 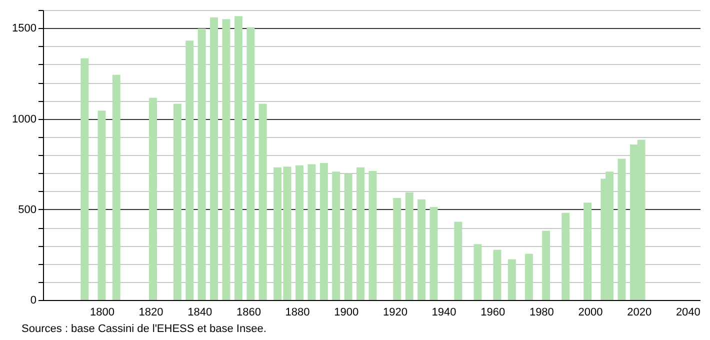 I want to click on x-tick-label: 1860, so click(x=248, y=312).